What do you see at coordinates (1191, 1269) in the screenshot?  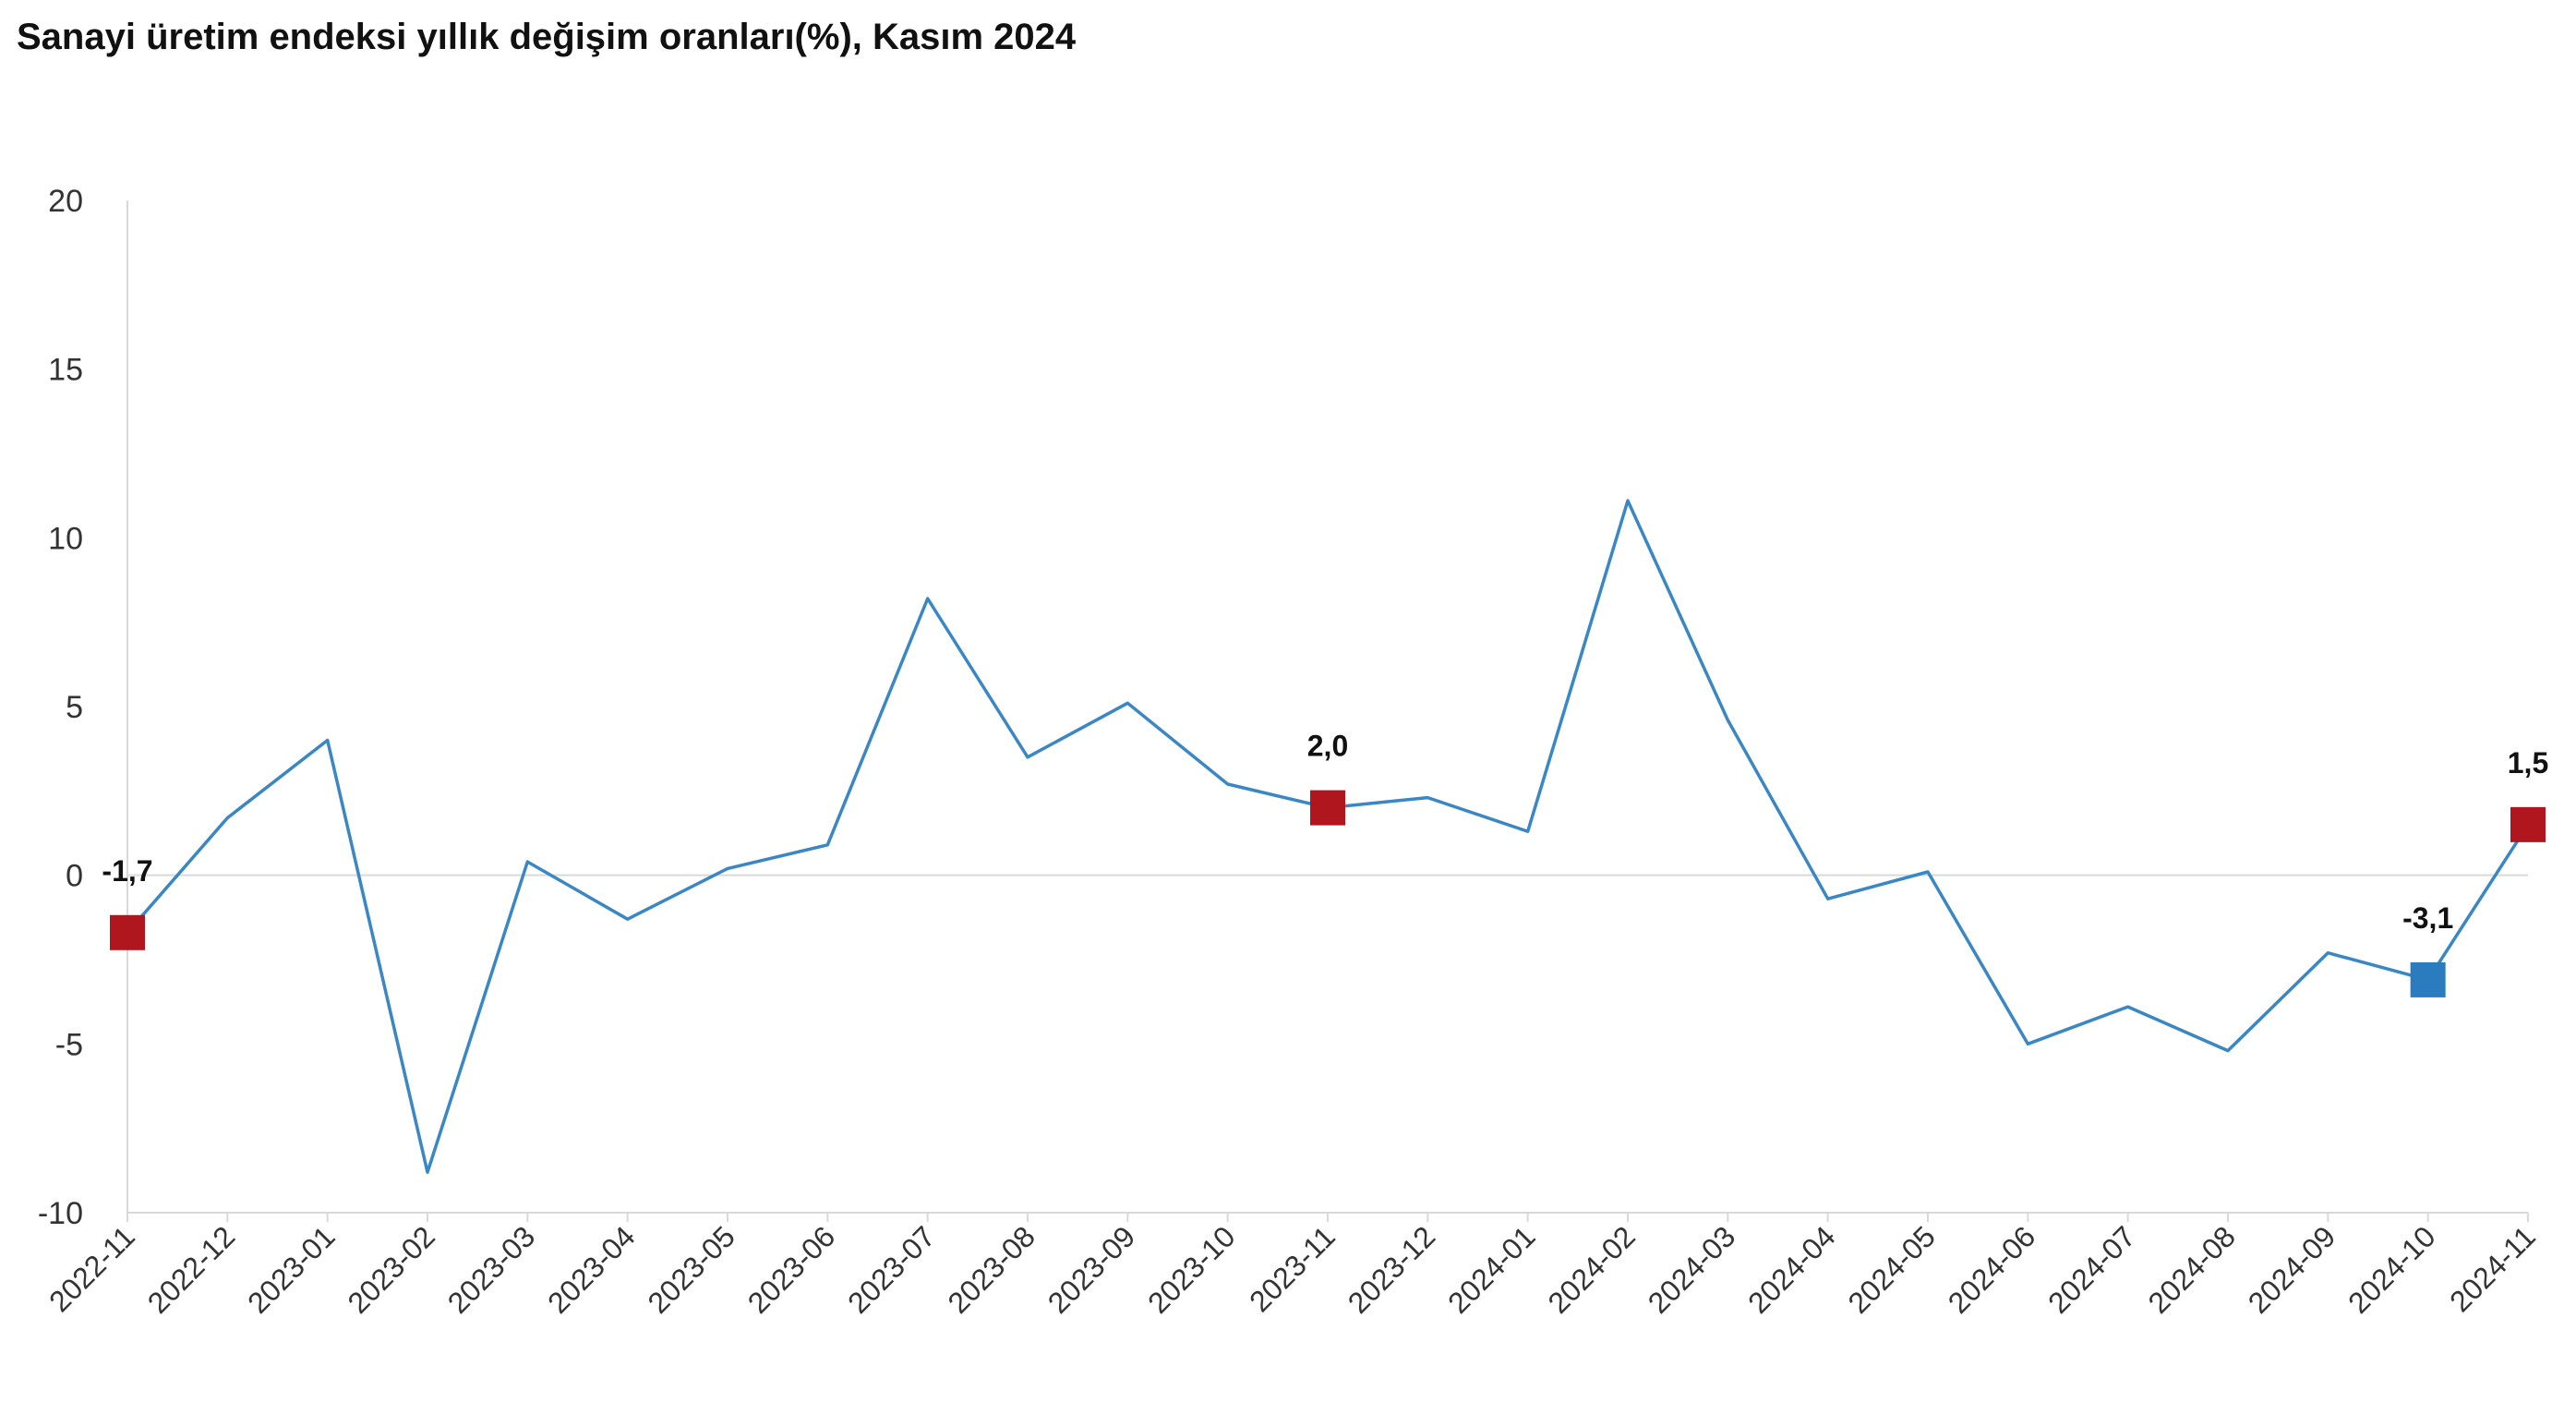 I see `x-tick-label: 2023-10` at bounding box center [1191, 1269].